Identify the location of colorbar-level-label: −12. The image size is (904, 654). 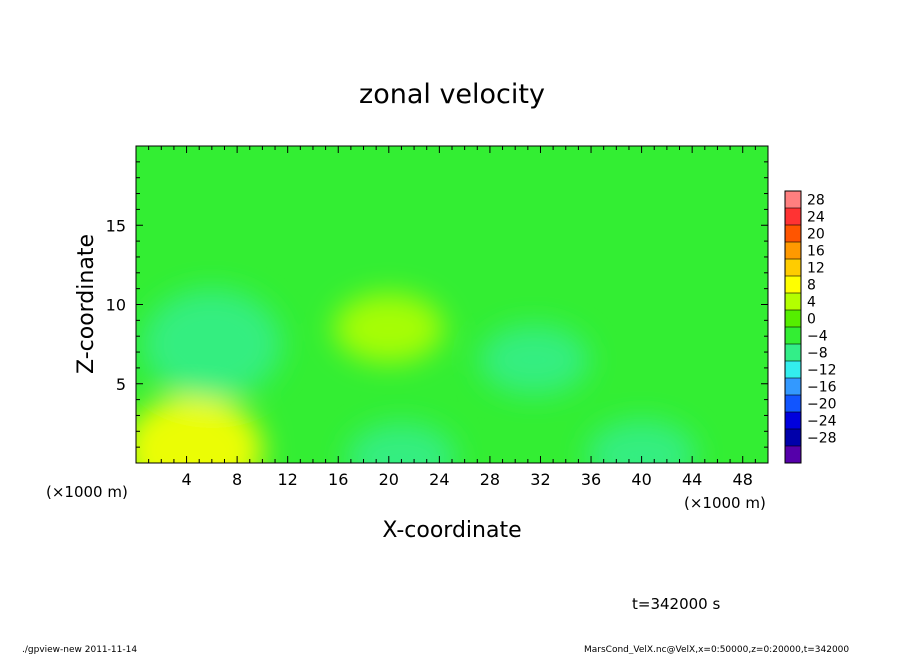
(822, 371).